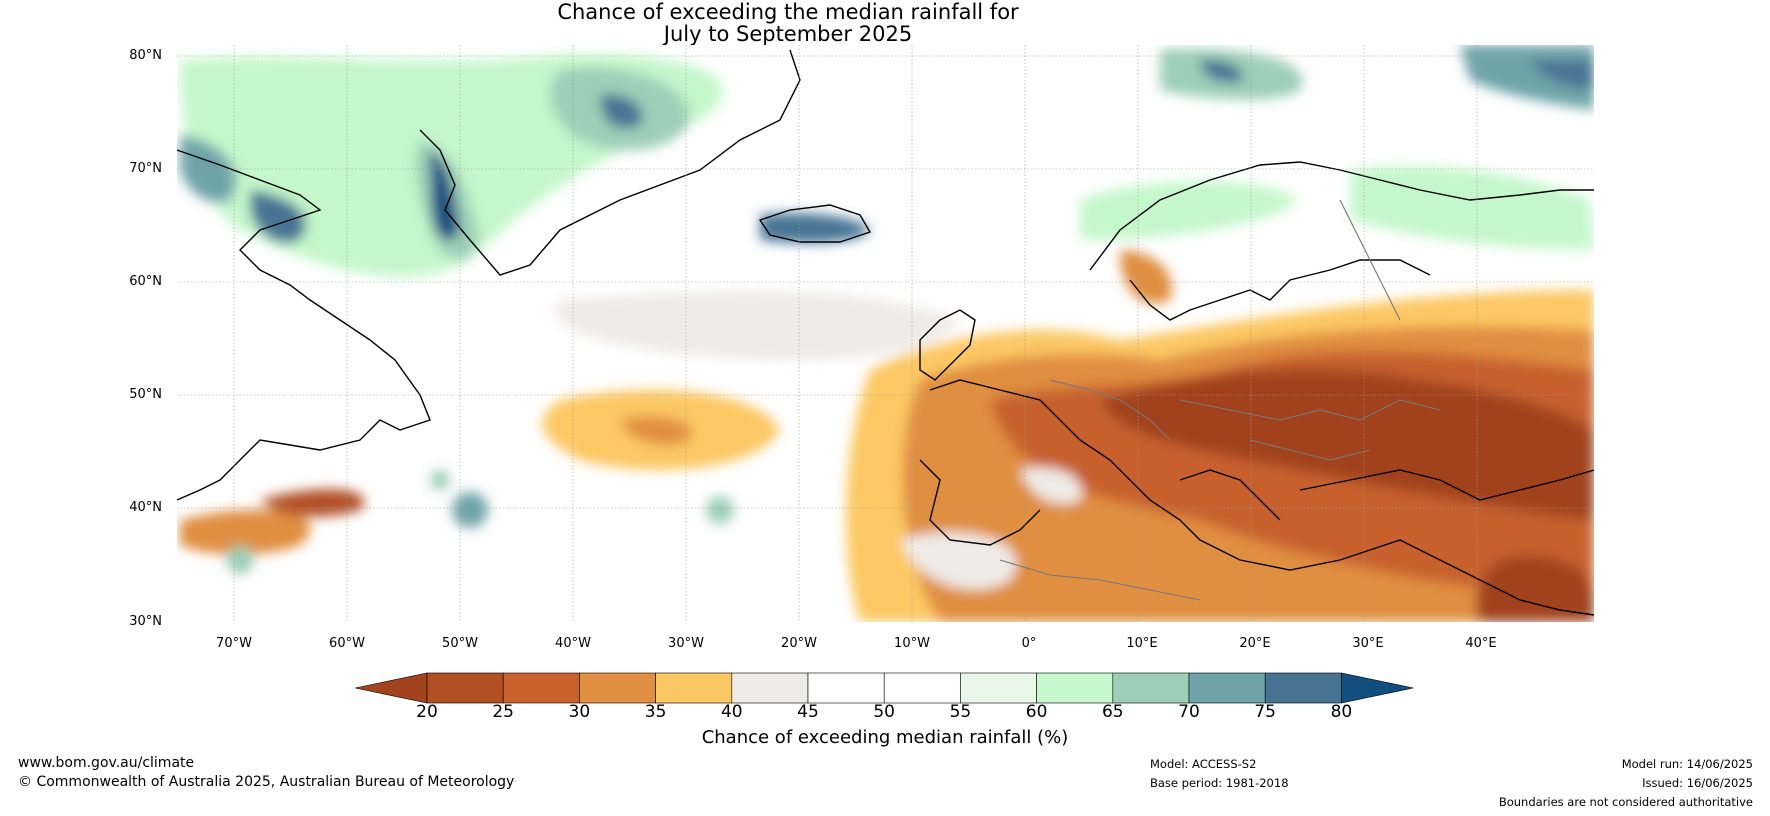 The image size is (1770, 816). I want to click on lon-label-10e: 10°E, so click(1142, 643).